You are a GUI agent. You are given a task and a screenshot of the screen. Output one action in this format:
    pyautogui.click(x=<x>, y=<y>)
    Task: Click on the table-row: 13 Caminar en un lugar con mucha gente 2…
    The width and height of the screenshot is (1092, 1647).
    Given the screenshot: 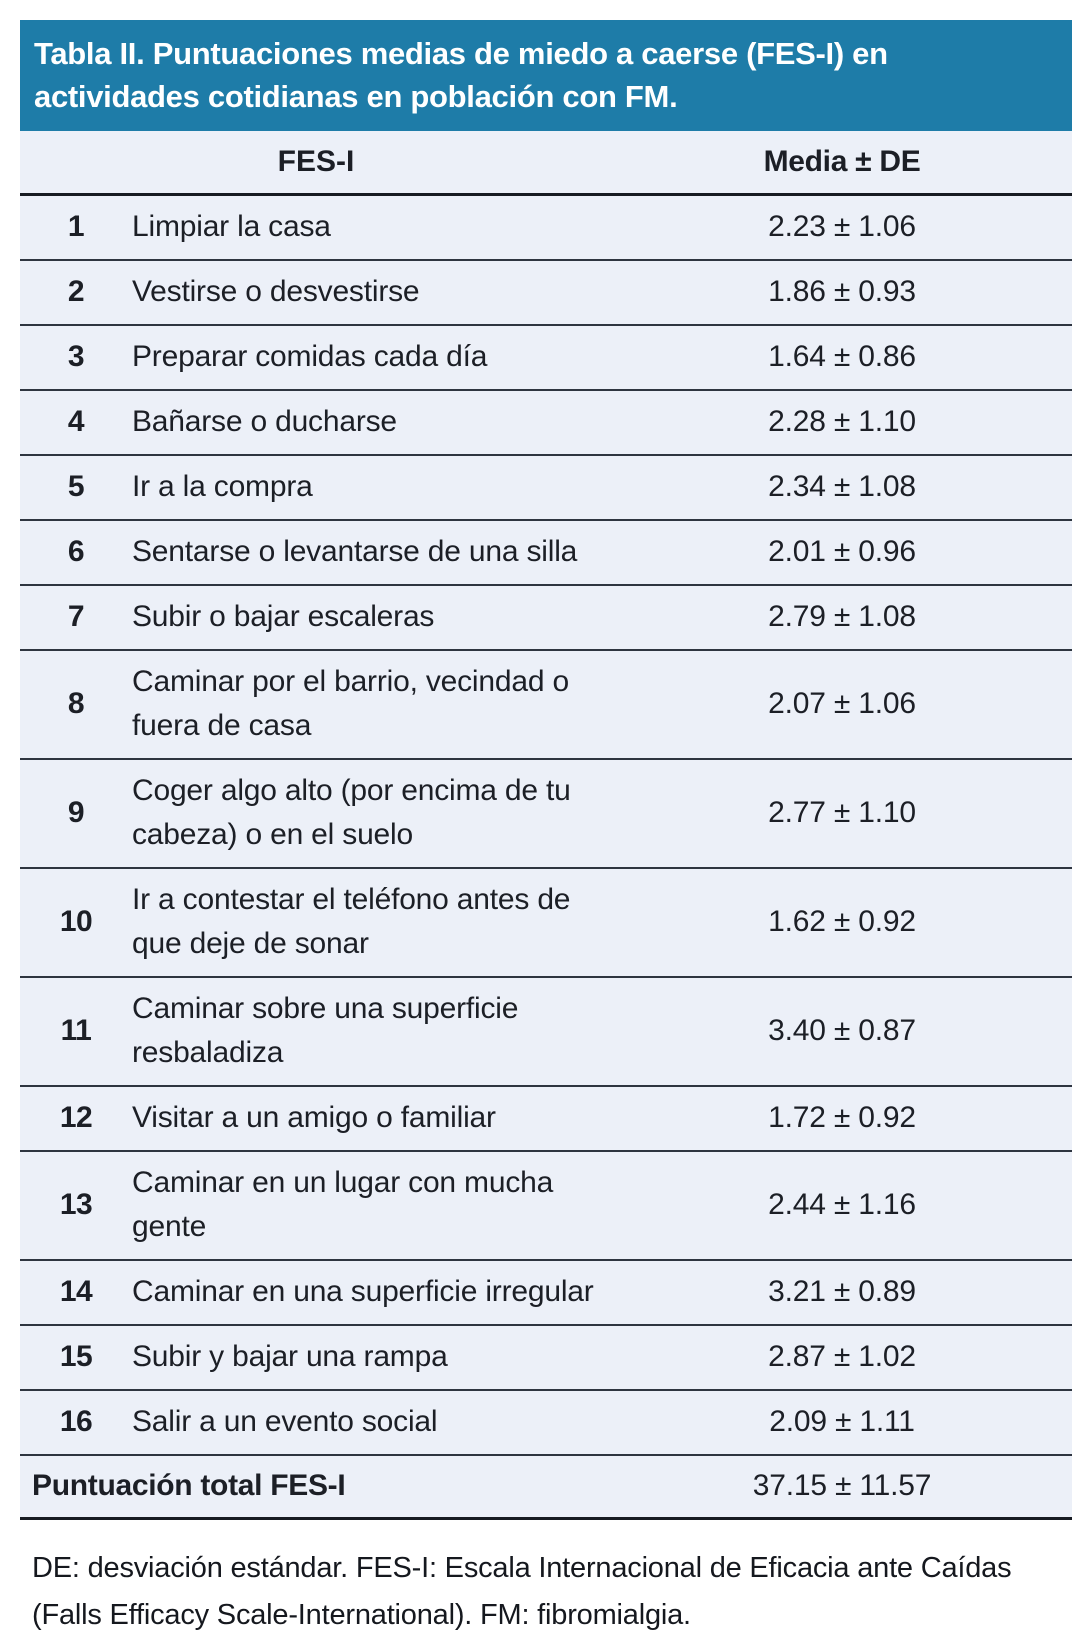 What is the action you would take?
    pyautogui.click(x=546, y=1204)
    